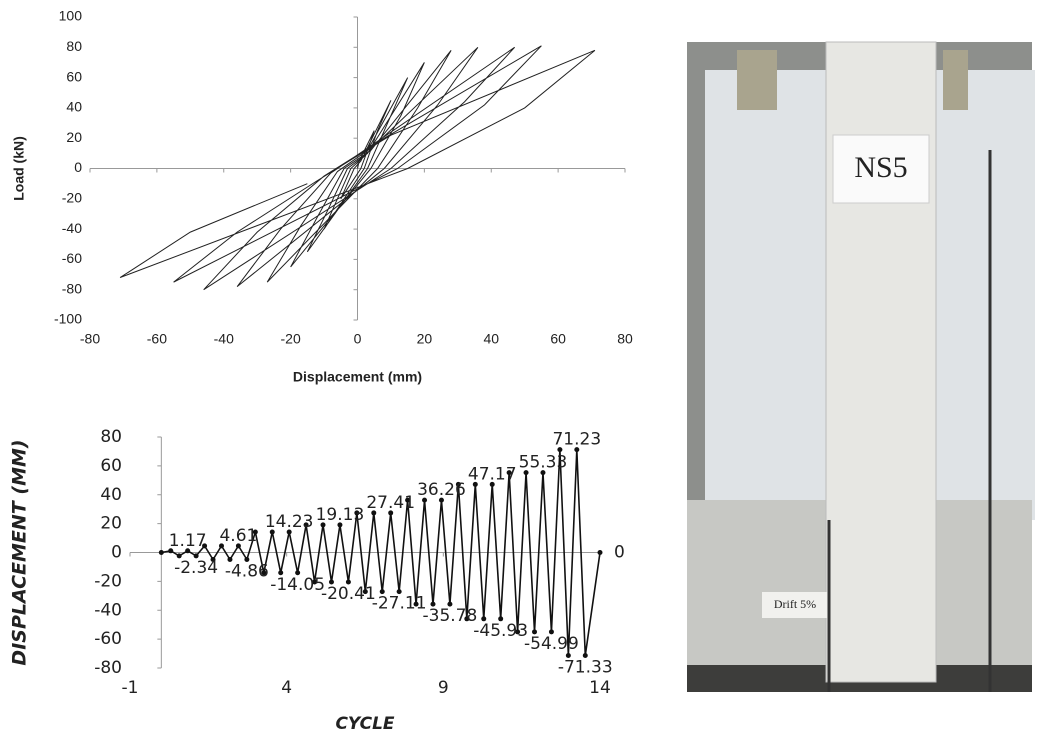 The width and height of the screenshot is (1043, 736). What do you see at coordinates (795, 605) in the screenshot?
I see `caption-card` at bounding box center [795, 605].